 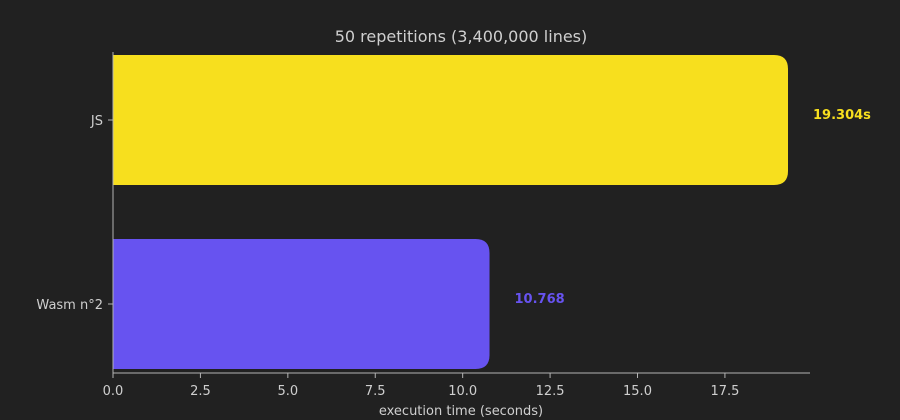 What do you see at coordinates (550, 391) in the screenshot?
I see `x-tick-label-5: 12.5` at bounding box center [550, 391].